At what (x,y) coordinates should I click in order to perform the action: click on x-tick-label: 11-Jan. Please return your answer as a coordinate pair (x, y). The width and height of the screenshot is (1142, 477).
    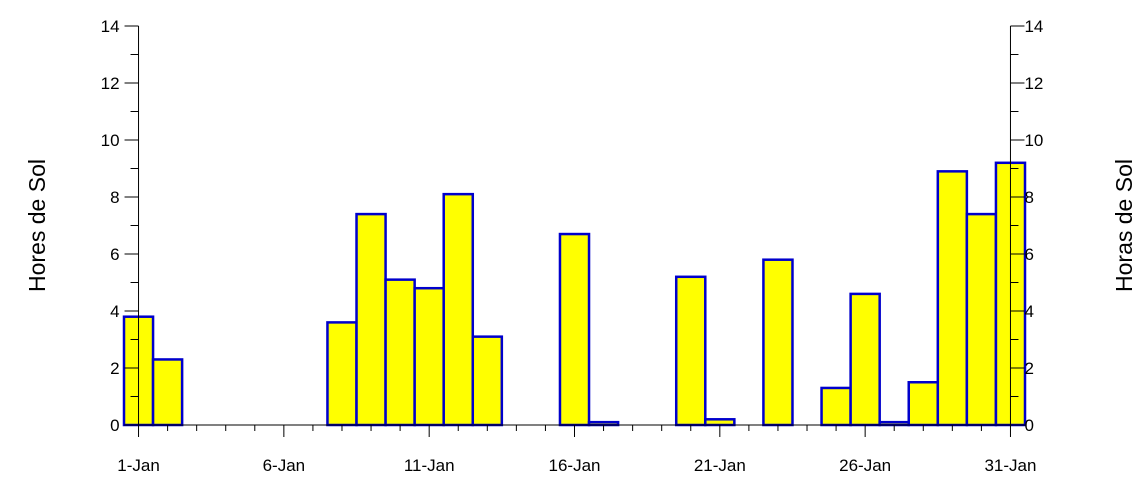
    Looking at the image, I should click on (429, 465).